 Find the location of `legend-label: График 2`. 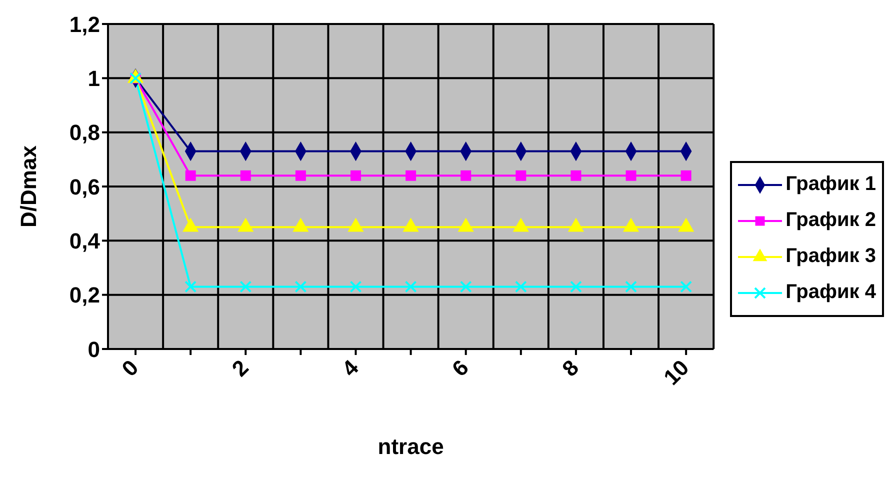

legend-label: График 2 is located at coordinates (831, 220).